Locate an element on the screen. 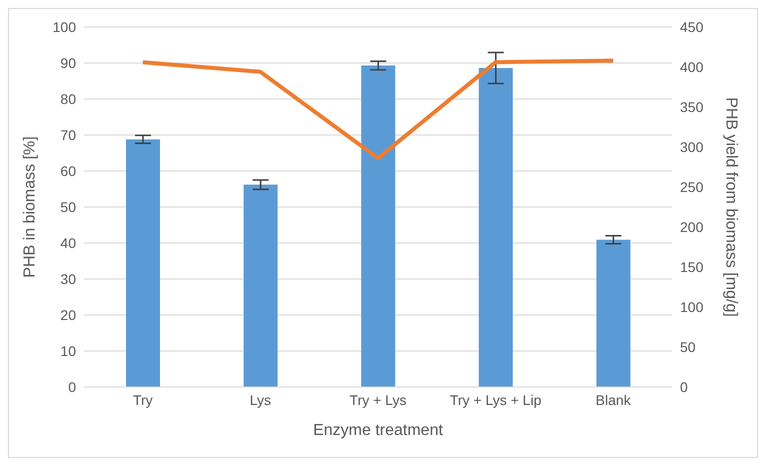  y2-tick-label: 400 is located at coordinates (692, 66).